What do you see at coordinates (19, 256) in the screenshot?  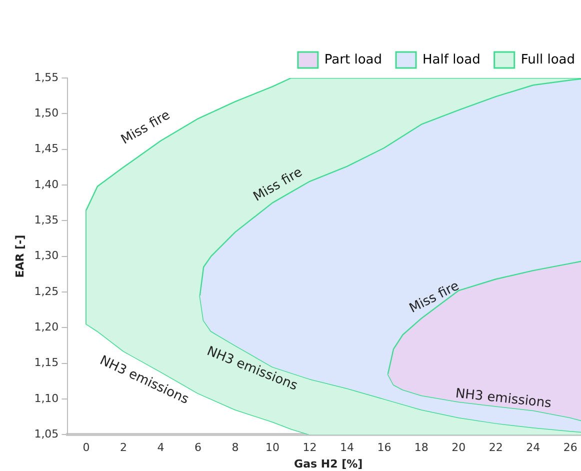 I see `y-axis-title: EAR [-]` at bounding box center [19, 256].